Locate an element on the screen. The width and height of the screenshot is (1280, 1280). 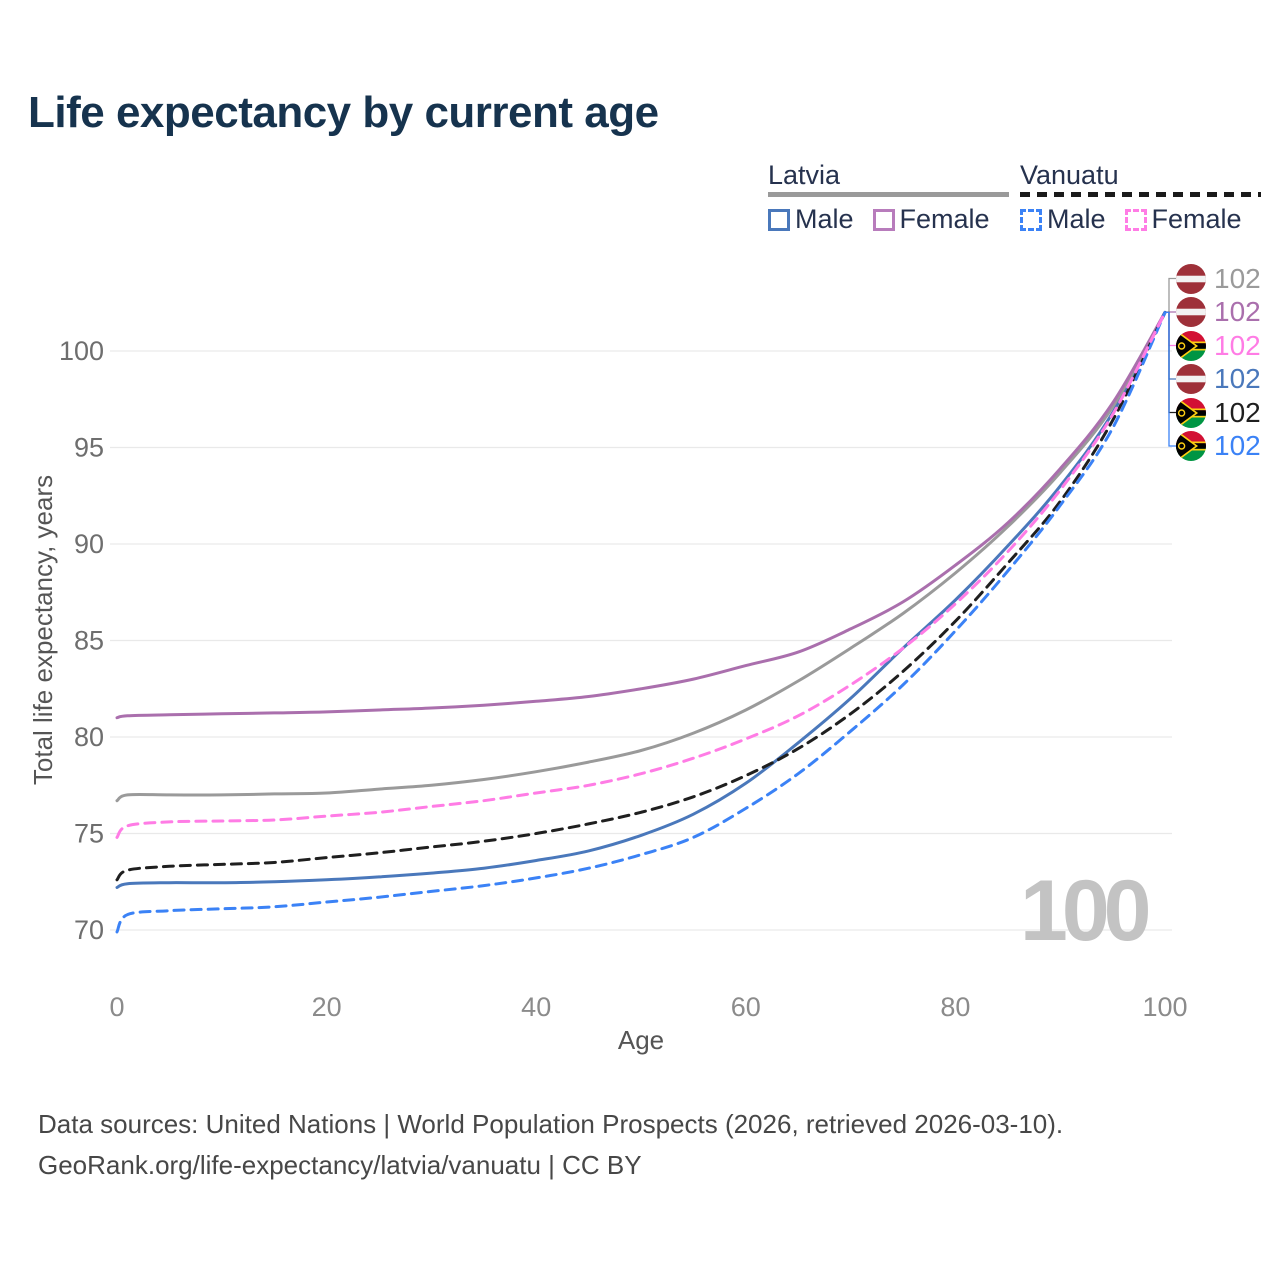
y-tick-90: 90 is located at coordinates (89, 544).